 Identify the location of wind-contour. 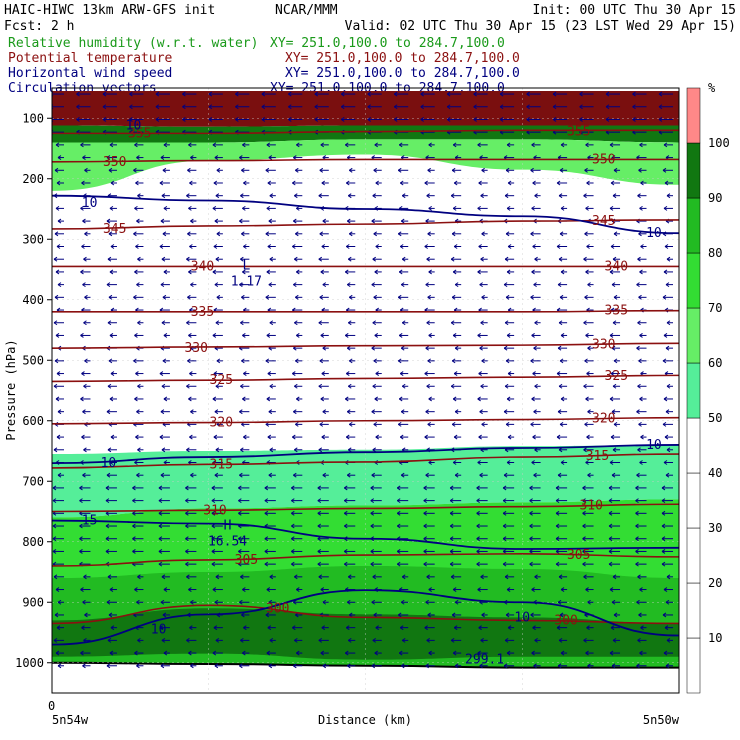
(365, 214).